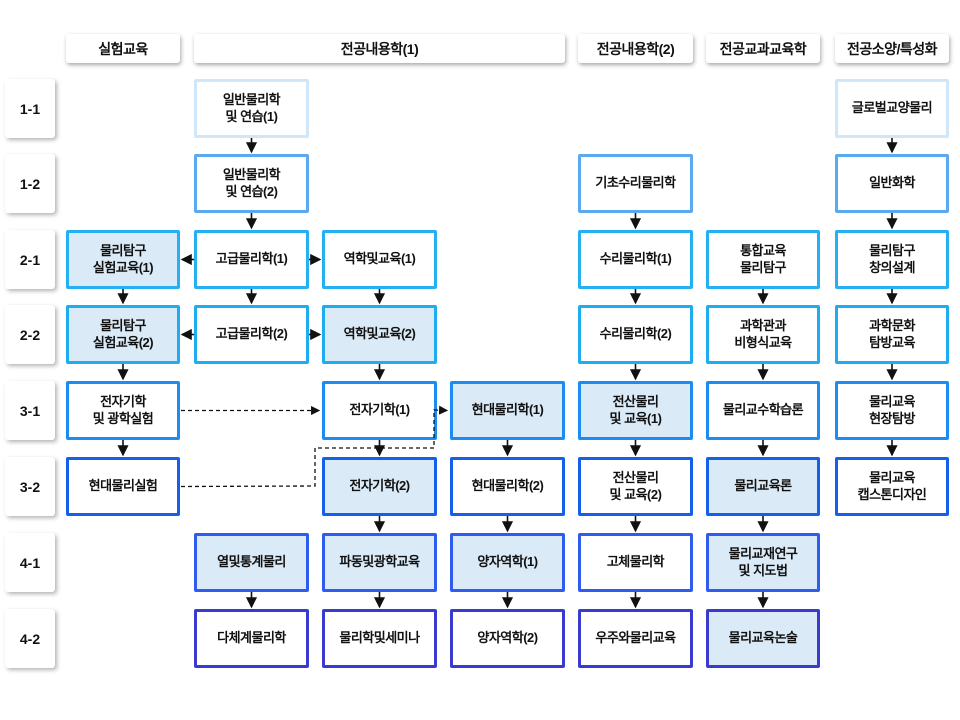 The width and height of the screenshot is (960, 720). What do you see at coordinates (379, 259) in the screenshot?
I see `course-box-mechanics-education-1: 역학및교육(1)` at bounding box center [379, 259].